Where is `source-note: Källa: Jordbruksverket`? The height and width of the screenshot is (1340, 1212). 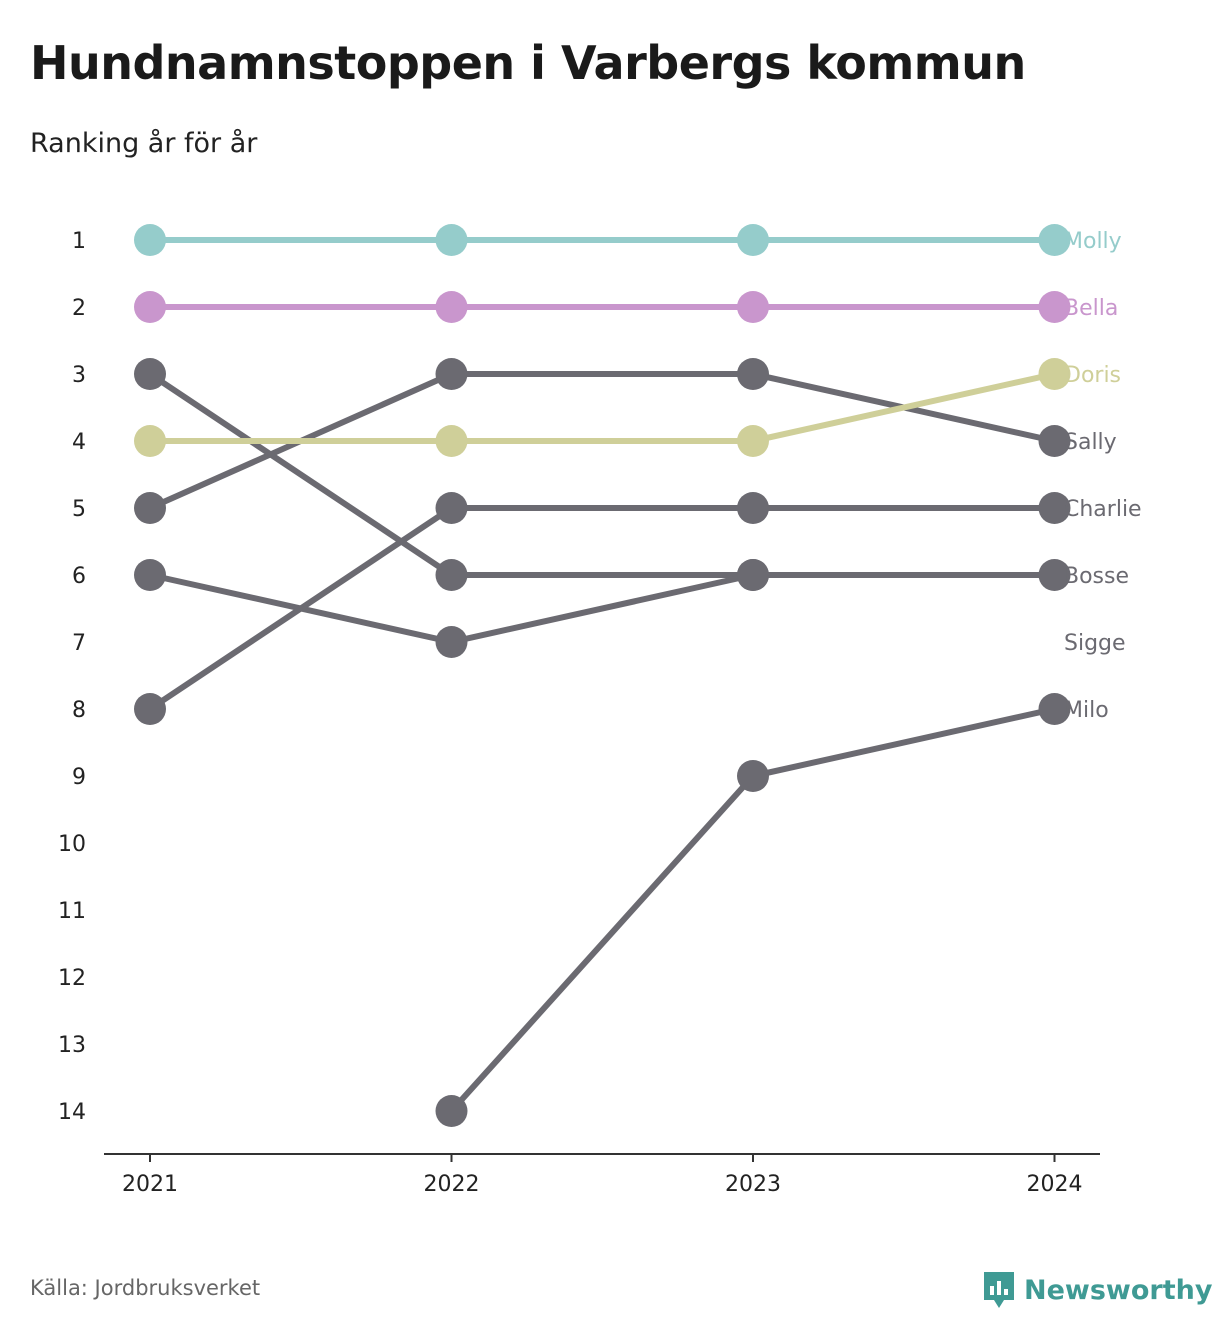 source-note: Källa: Jordbruksverket is located at coordinates (145, 1288).